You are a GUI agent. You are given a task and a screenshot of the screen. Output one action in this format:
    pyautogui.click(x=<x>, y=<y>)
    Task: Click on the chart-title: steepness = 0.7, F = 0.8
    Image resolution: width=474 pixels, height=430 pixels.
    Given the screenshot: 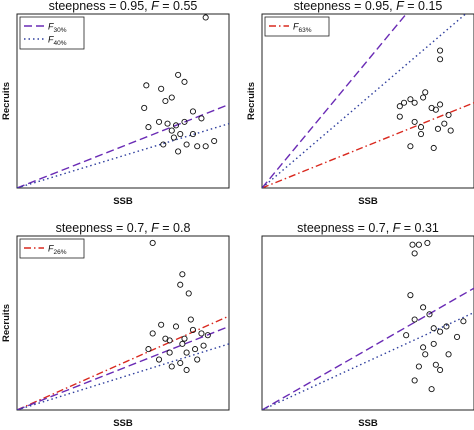 What is the action you would take?
    pyautogui.click(x=123, y=228)
    